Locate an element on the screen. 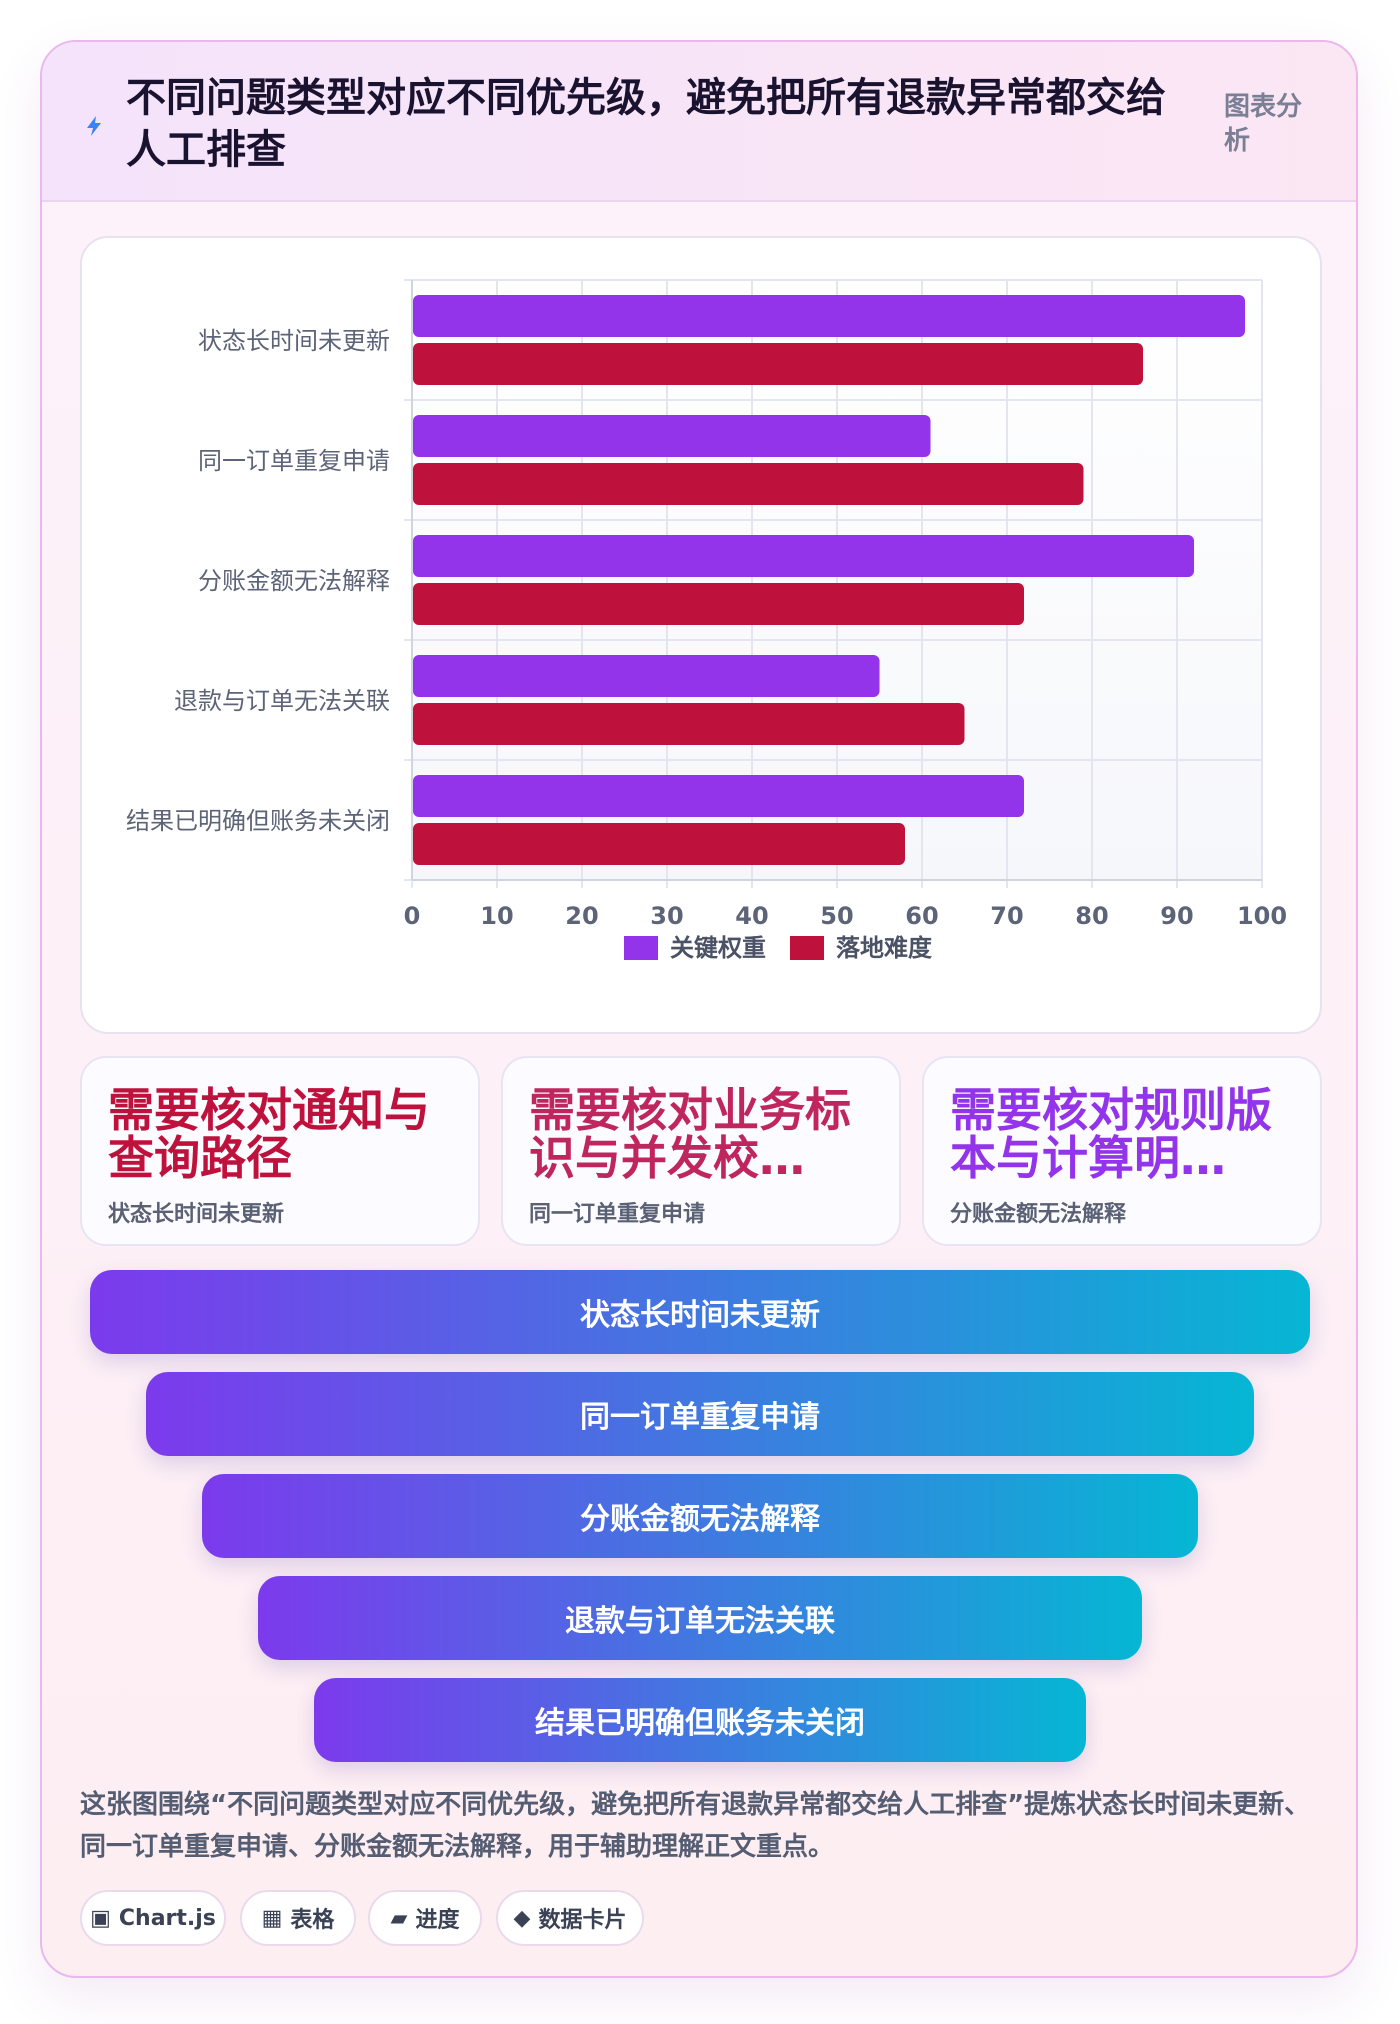  chip-progress: ▰ 进度 is located at coordinates (425, 1918).